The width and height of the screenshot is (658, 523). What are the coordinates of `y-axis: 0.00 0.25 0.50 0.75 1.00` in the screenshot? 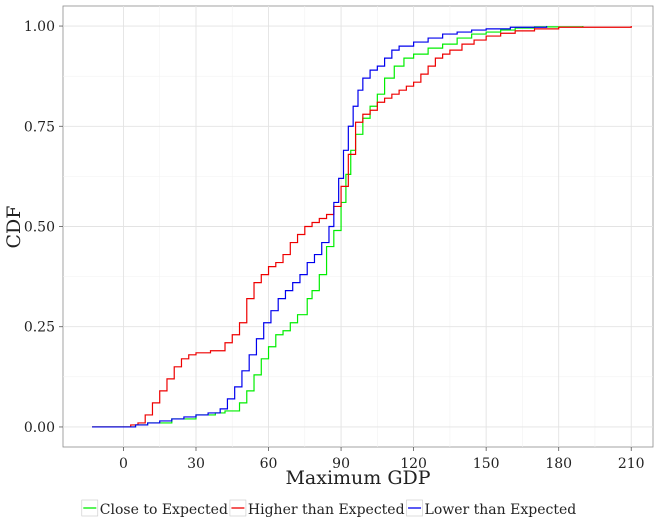 It's located at (43, 227).